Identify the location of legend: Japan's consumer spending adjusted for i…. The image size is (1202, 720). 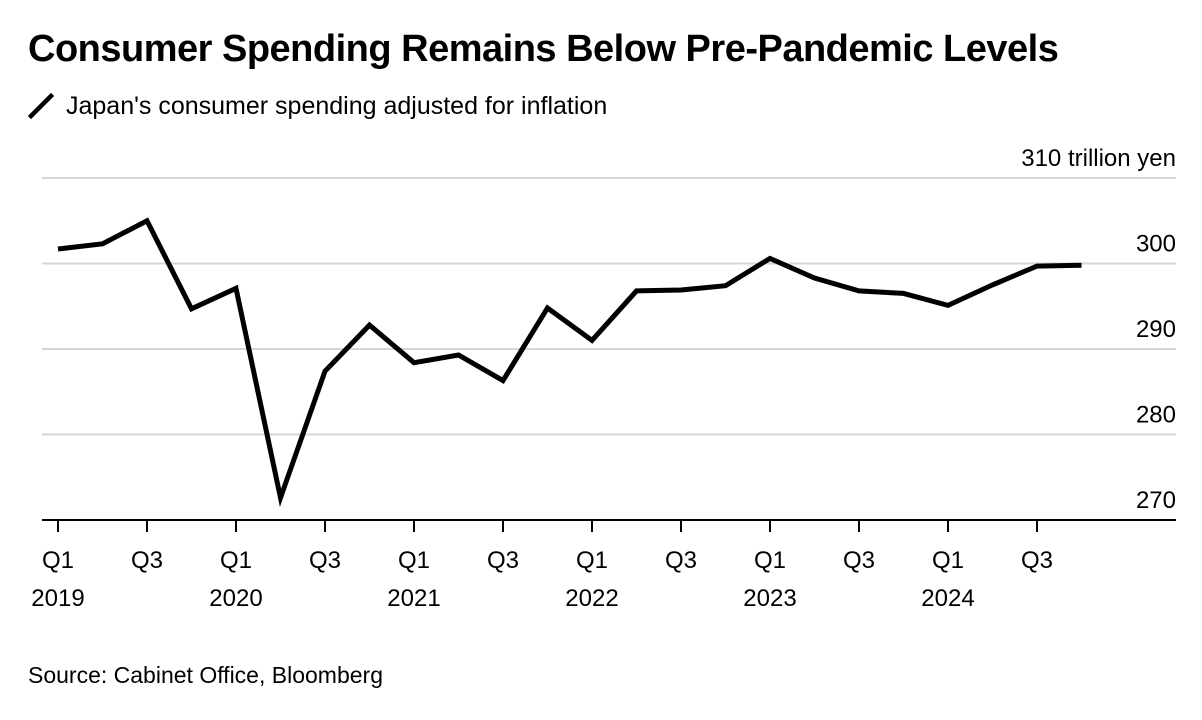
(317, 106).